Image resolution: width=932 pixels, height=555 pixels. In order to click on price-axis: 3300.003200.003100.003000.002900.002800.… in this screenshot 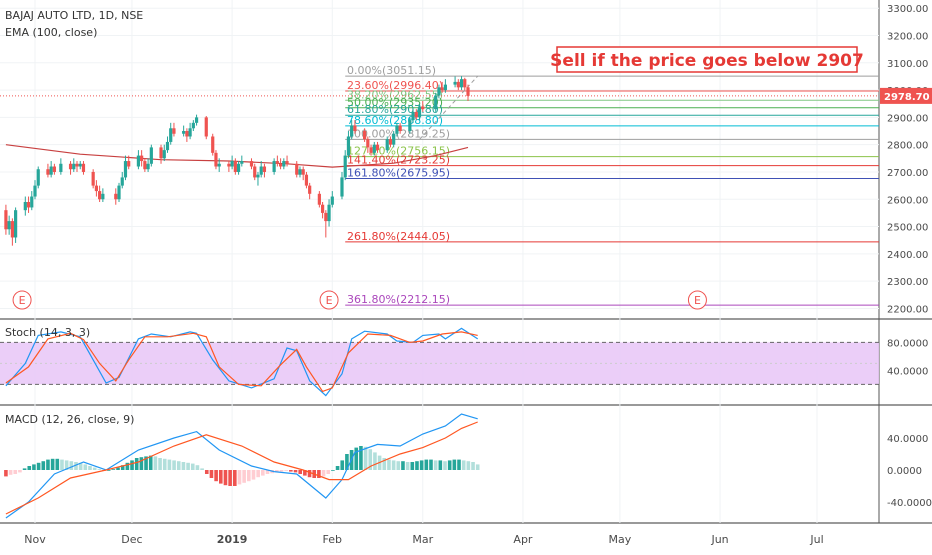, I will do `click(906, 256)`.